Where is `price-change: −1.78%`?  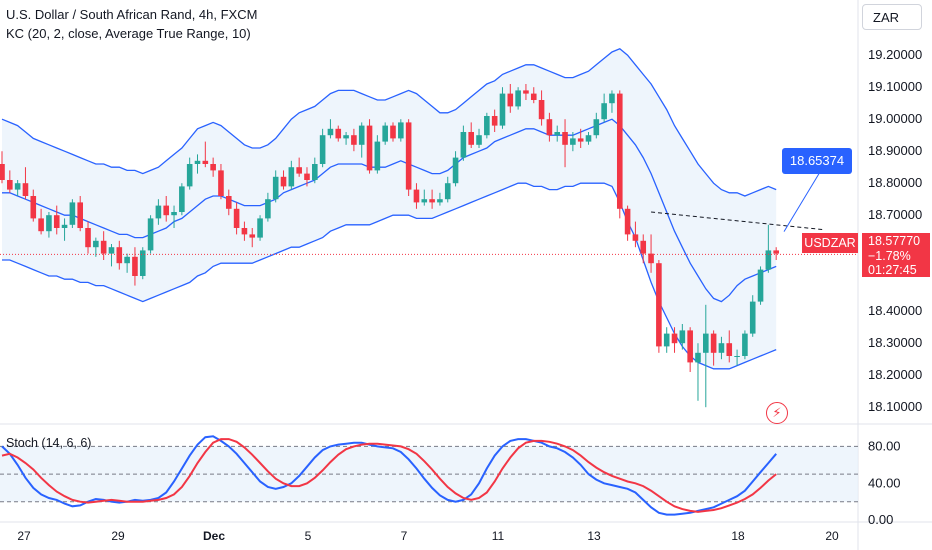
price-change: −1.78% is located at coordinates (889, 255).